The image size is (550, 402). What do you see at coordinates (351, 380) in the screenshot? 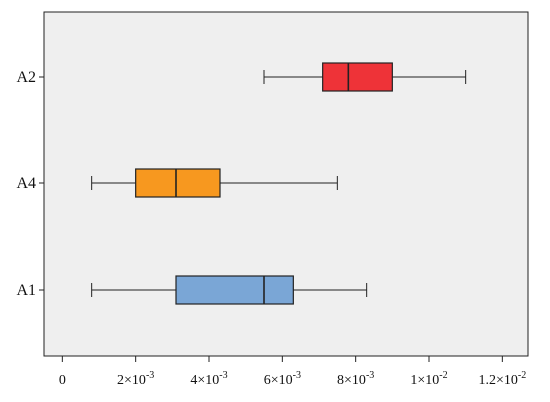
I see `x-tick-label-base: 8×10` at bounding box center [351, 380].